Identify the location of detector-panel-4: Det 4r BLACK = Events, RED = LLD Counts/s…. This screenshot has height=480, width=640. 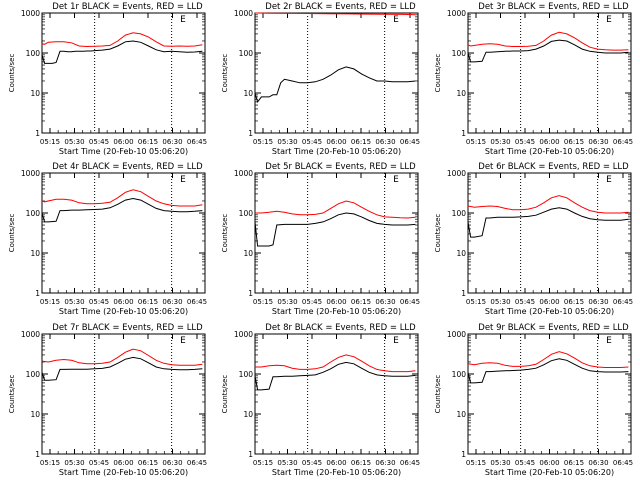
(107, 239).